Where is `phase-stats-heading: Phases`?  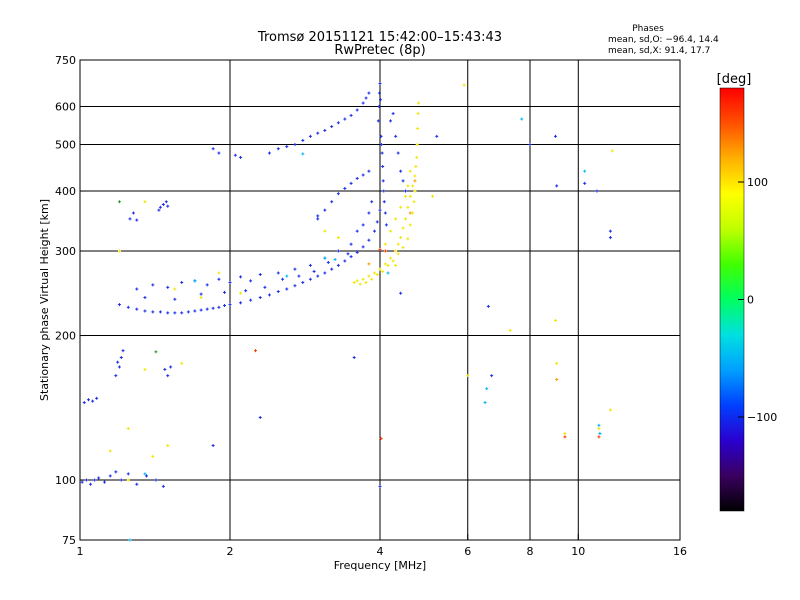
phase-stats-heading: Phases is located at coordinates (648, 29).